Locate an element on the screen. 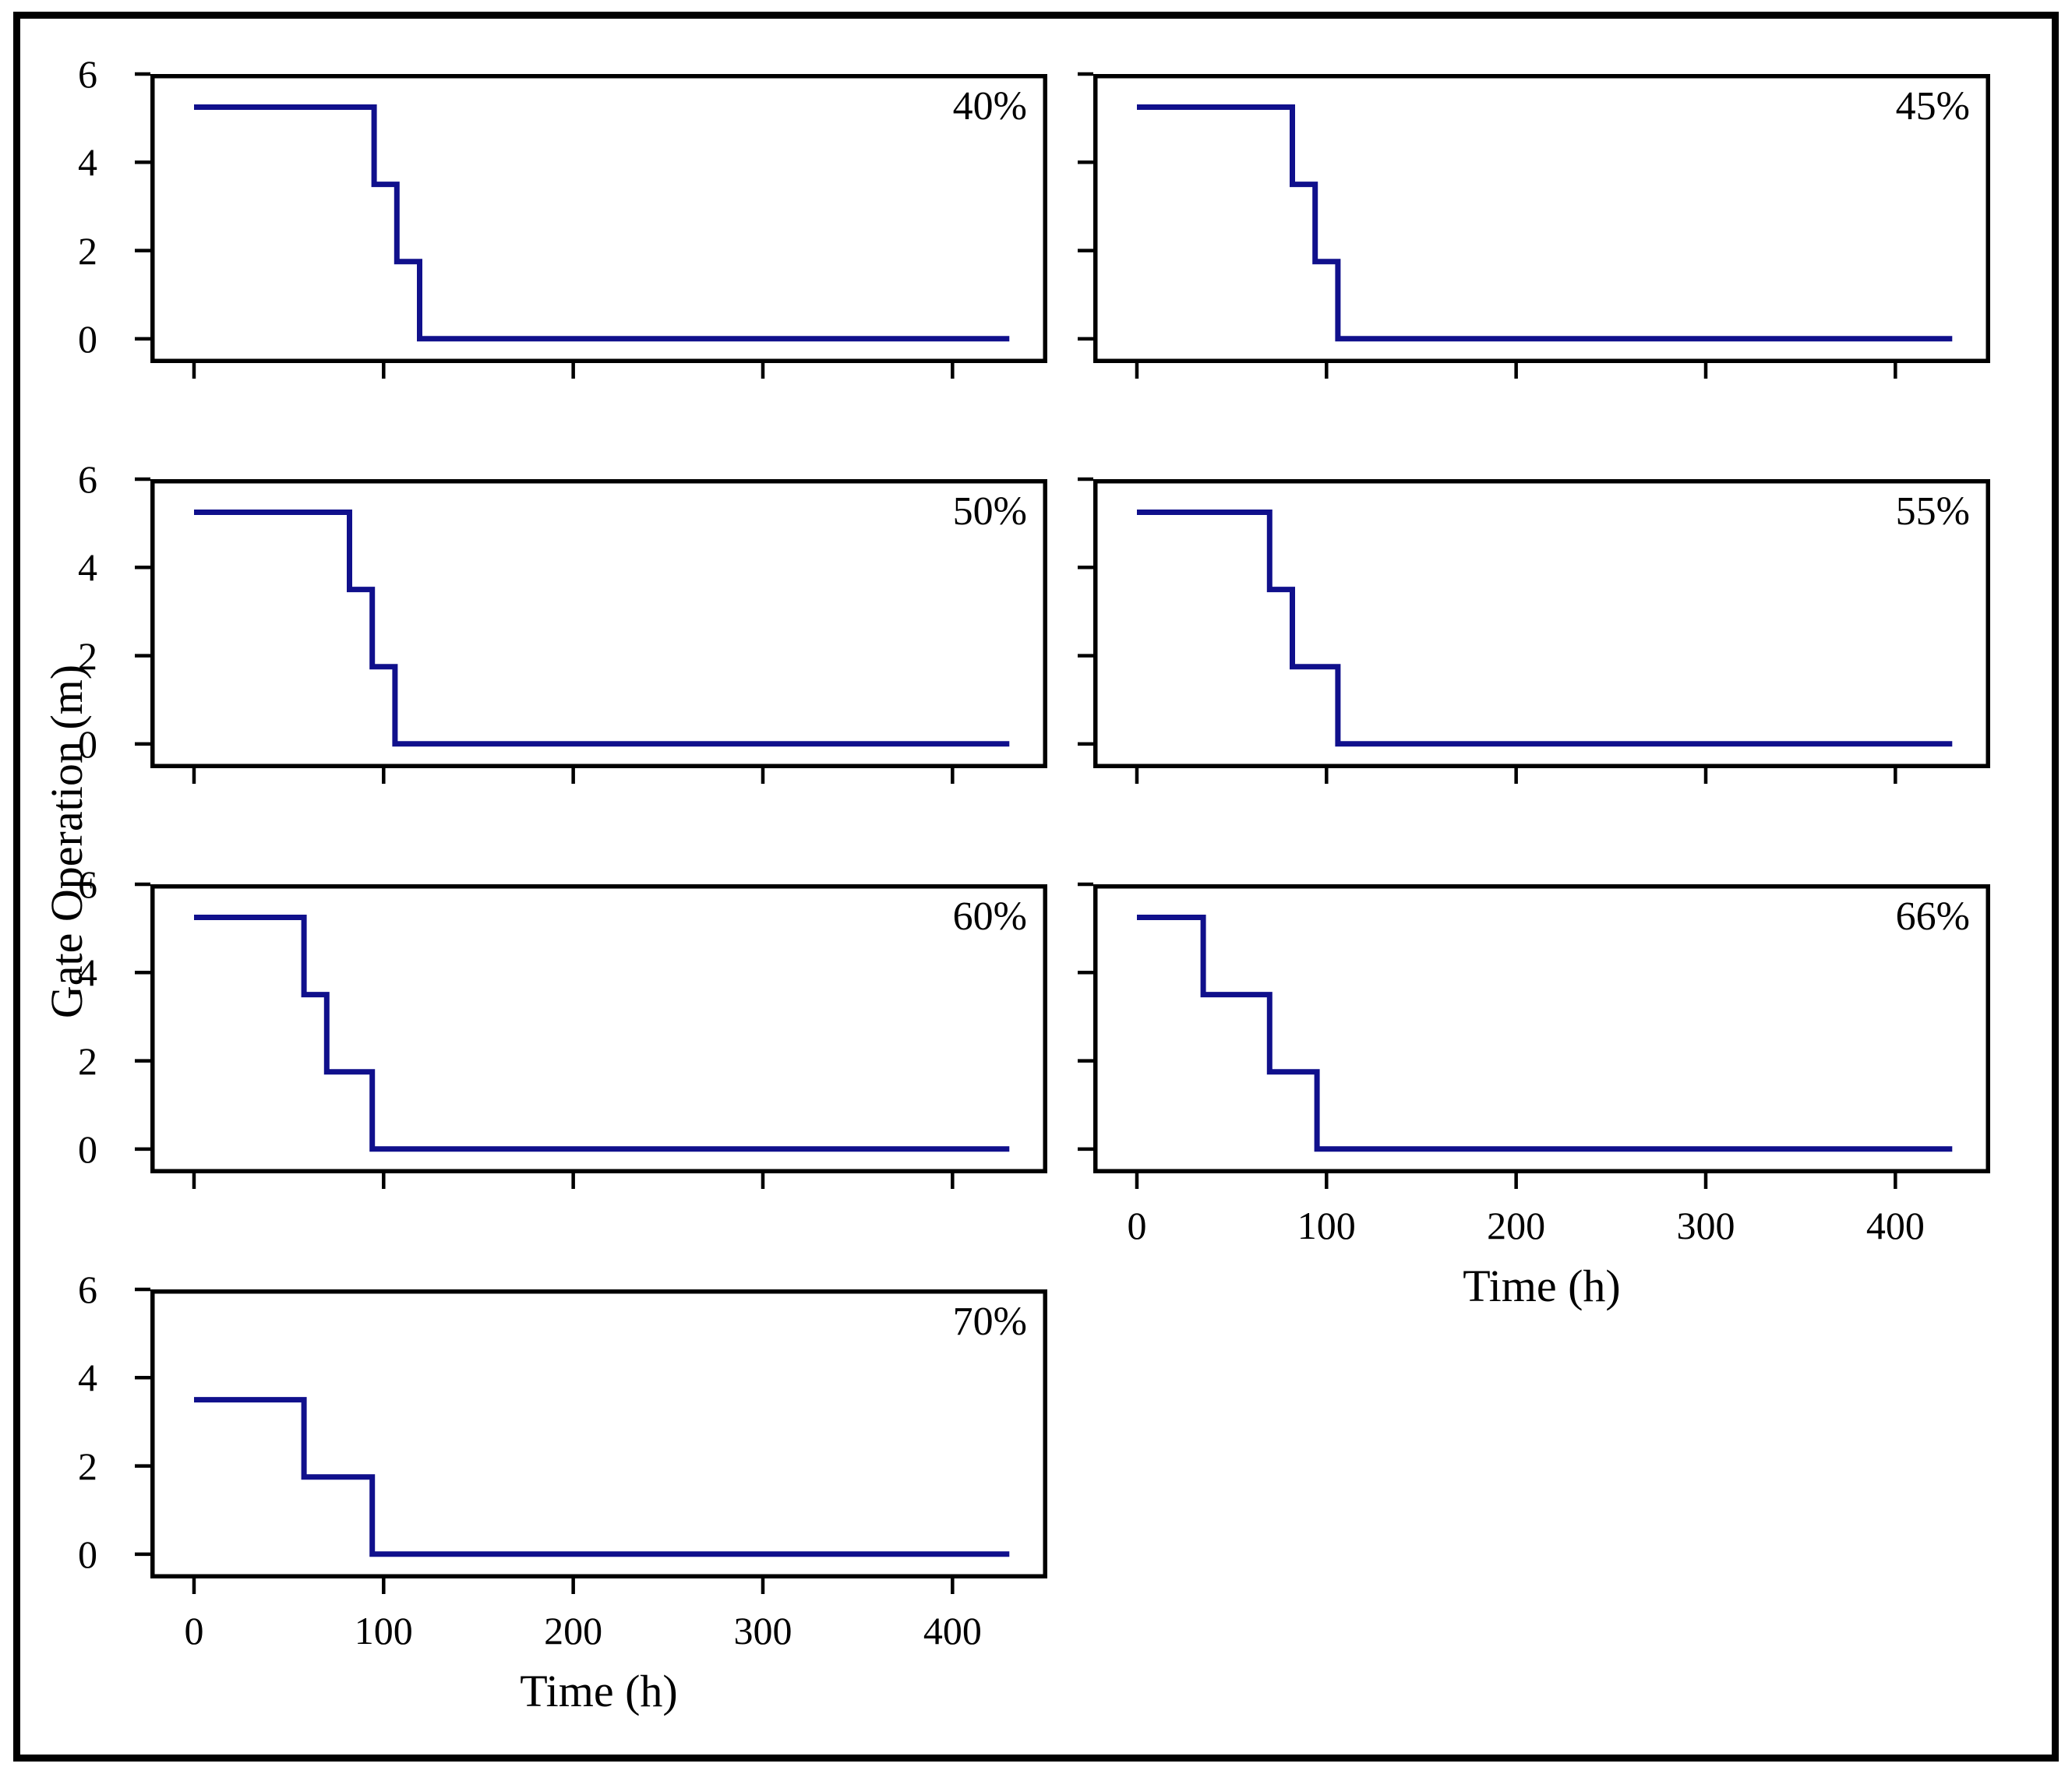 This screenshot has width=2072, height=1774. subplot-70: 70% is located at coordinates (591, 1440).